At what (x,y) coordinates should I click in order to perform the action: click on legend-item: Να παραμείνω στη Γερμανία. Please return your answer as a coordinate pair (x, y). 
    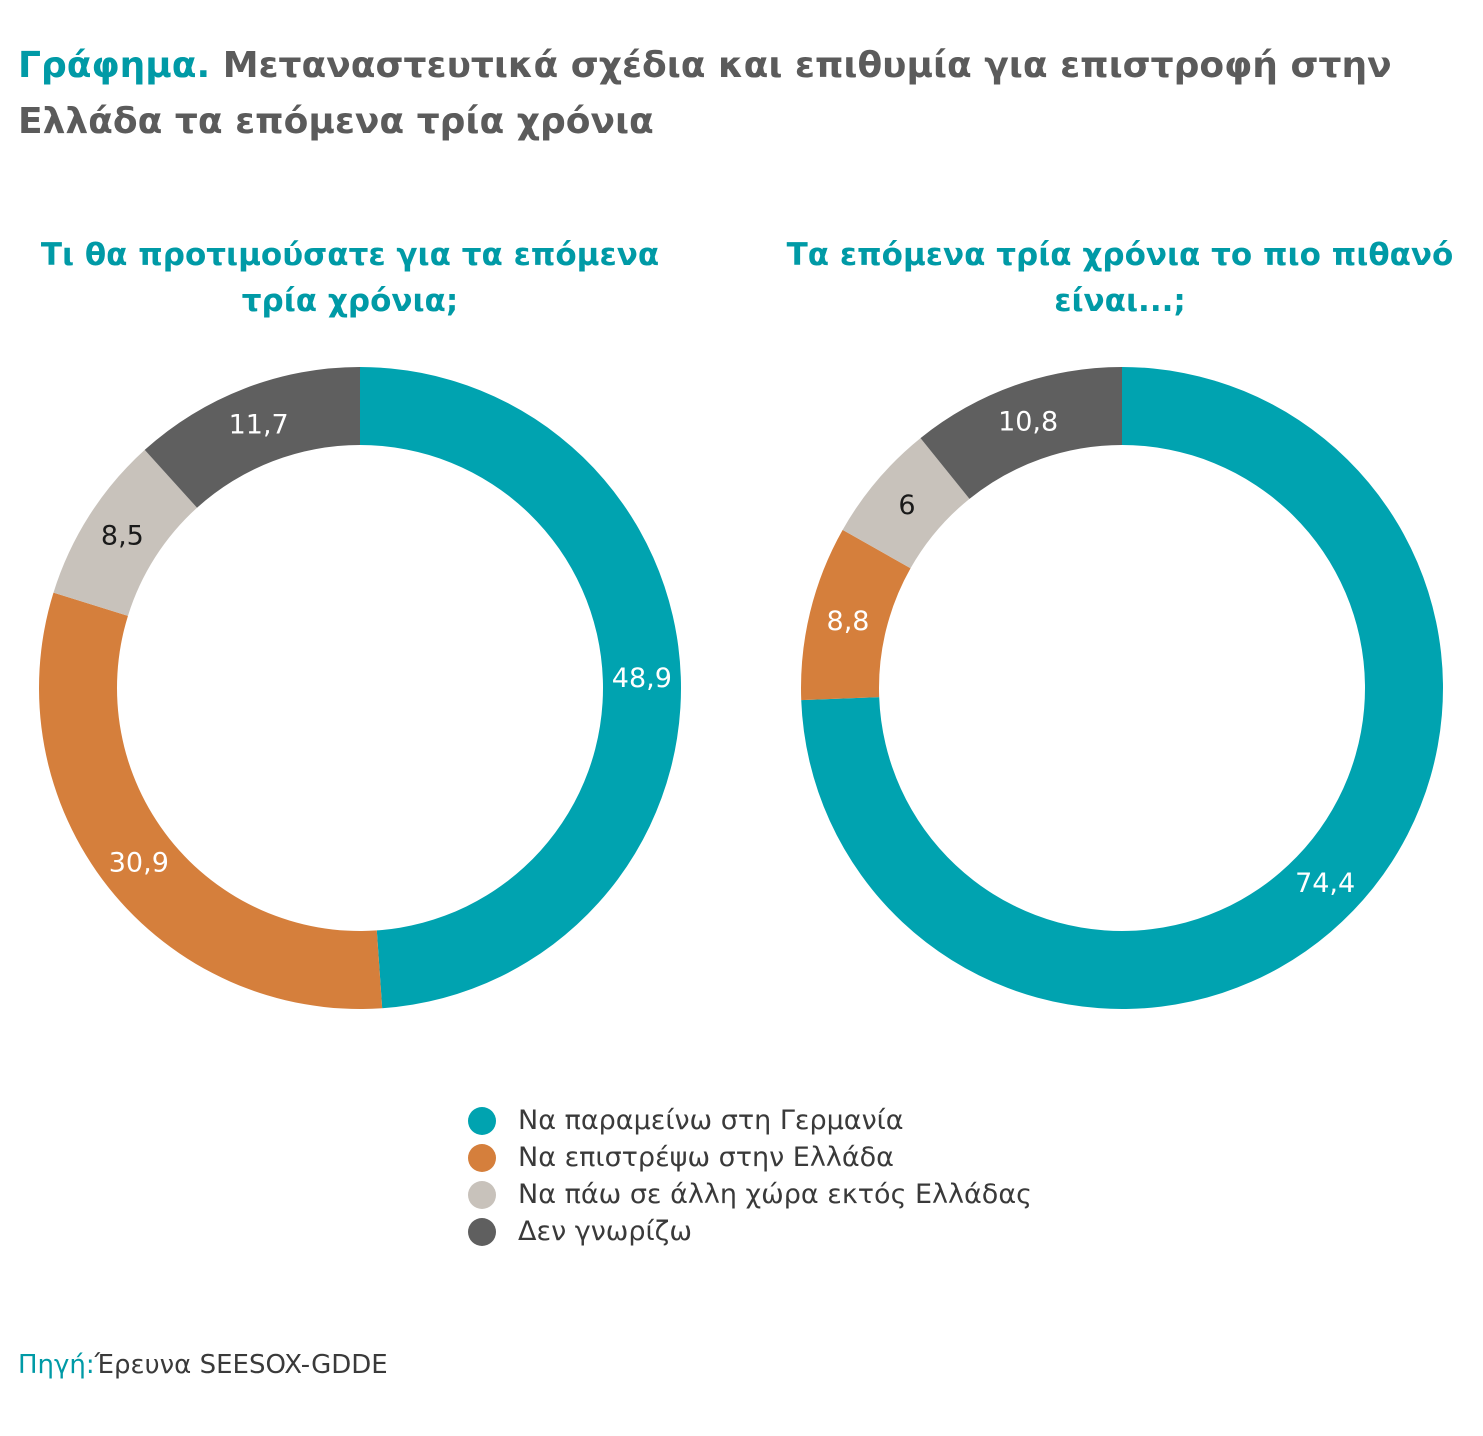
    Looking at the image, I should click on (750, 1120).